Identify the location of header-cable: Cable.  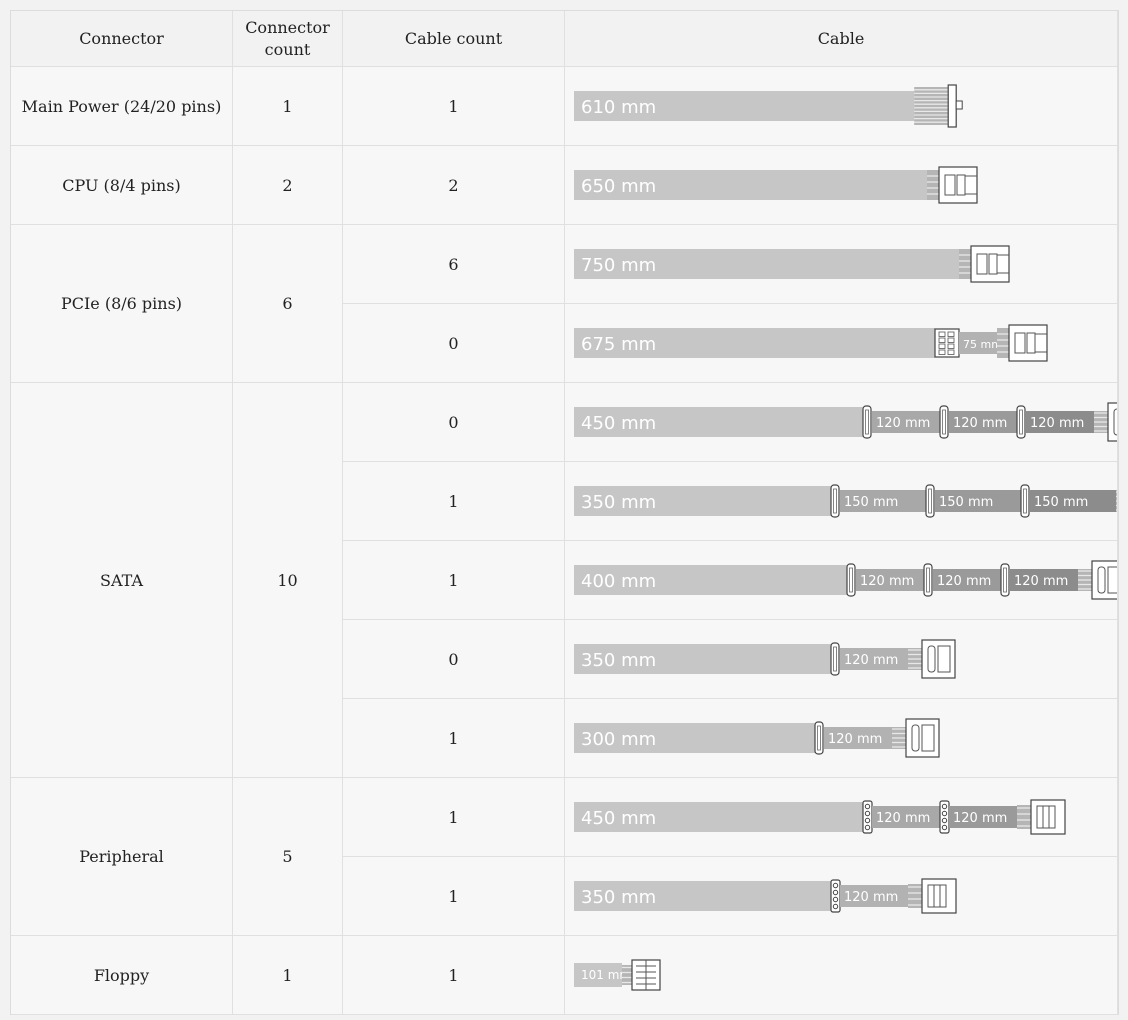
(841, 39).